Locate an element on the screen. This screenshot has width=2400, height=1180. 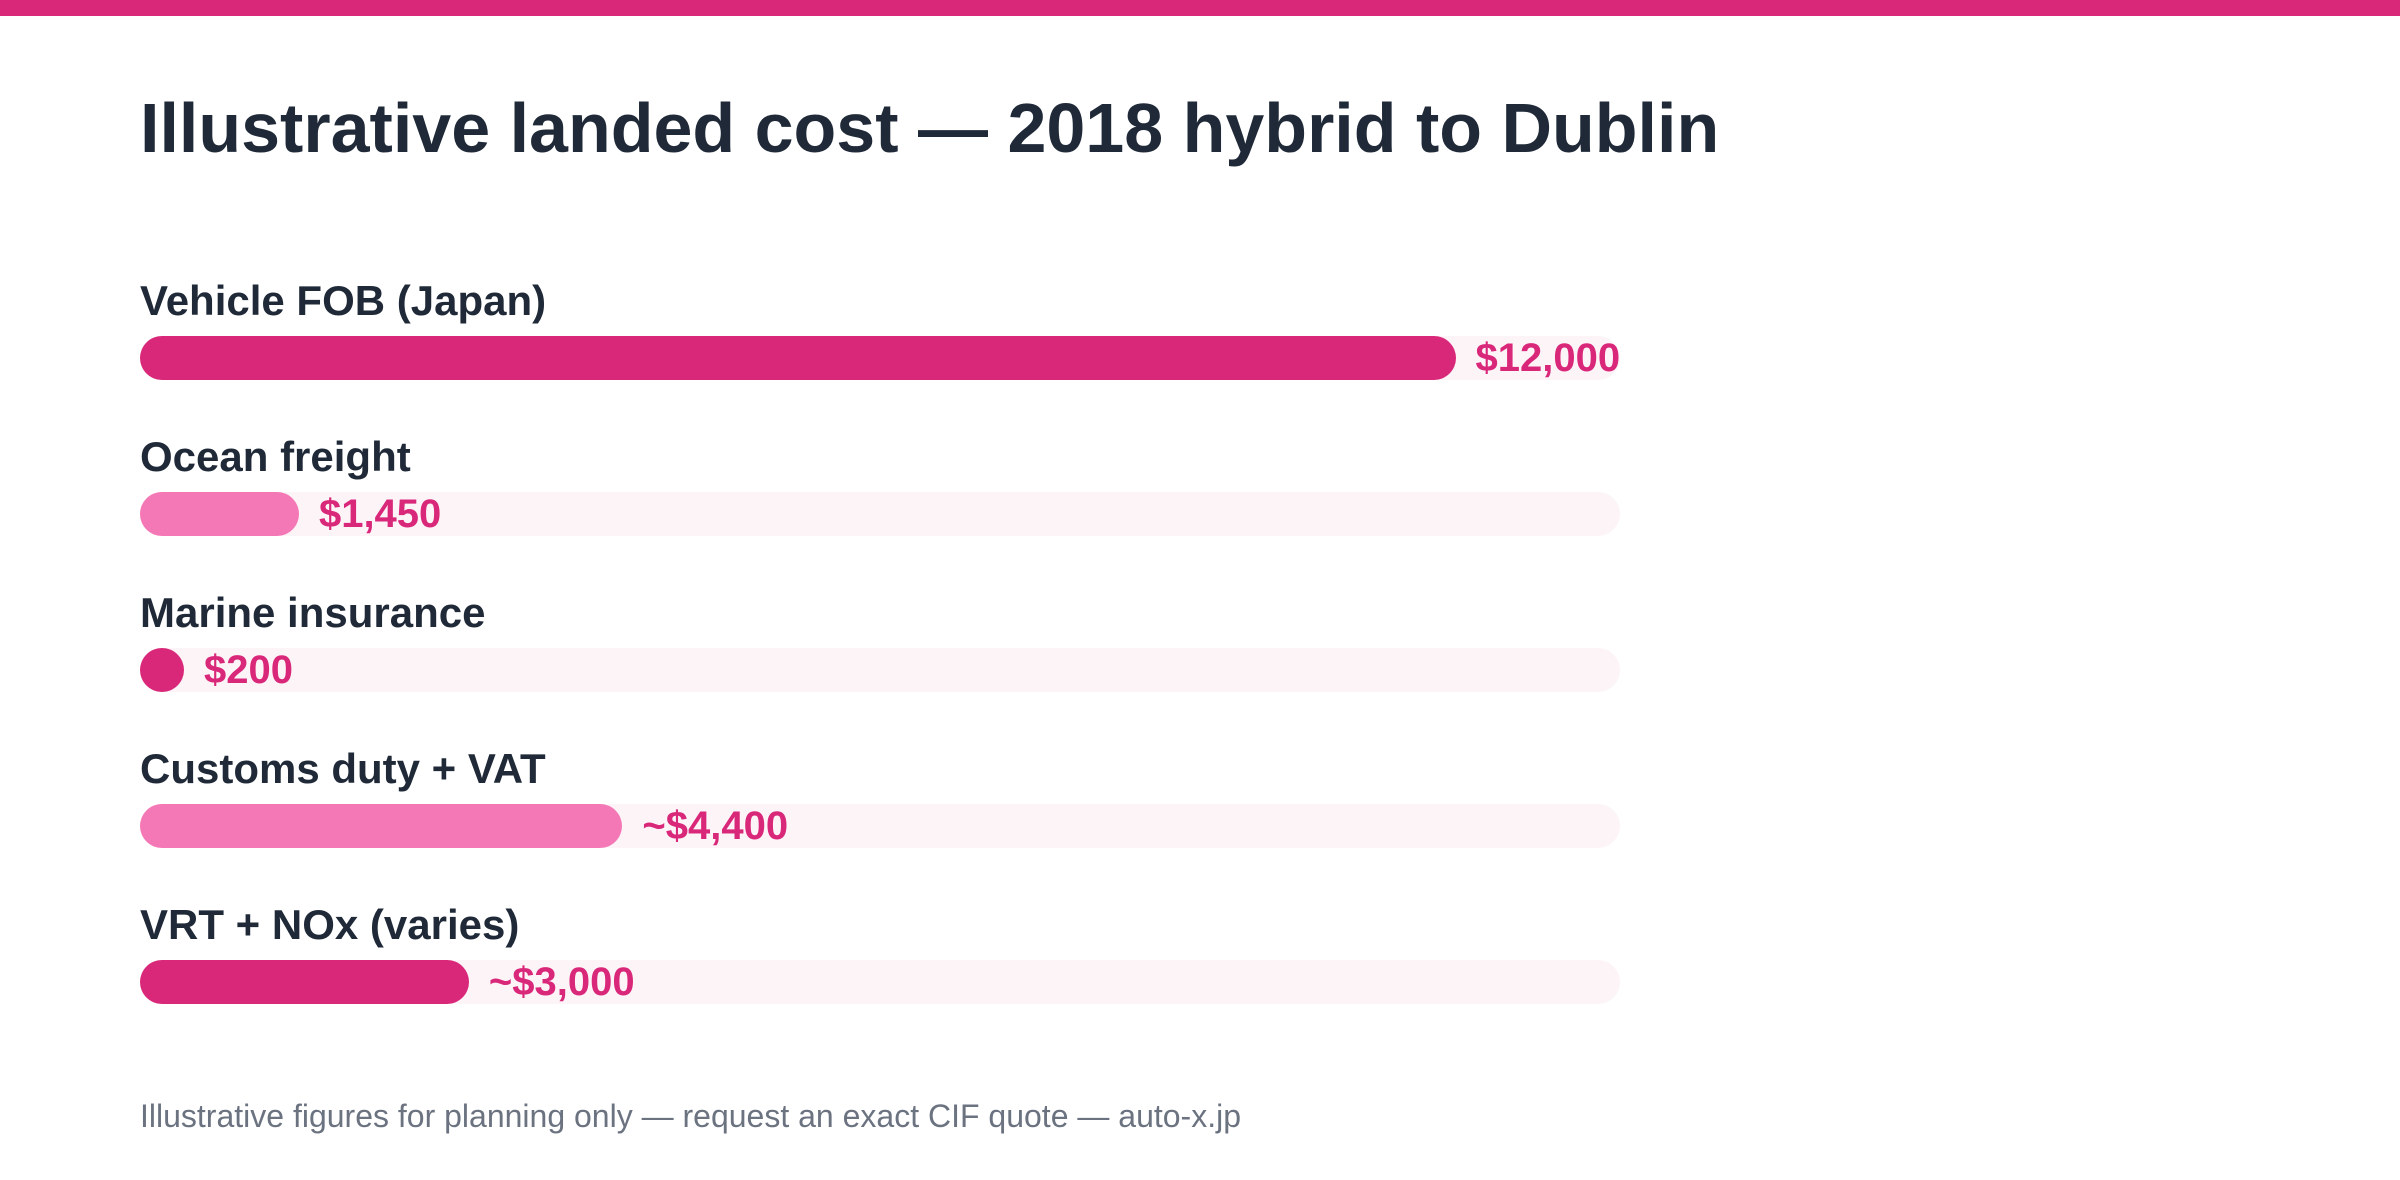
value-label: ~$3,000 is located at coordinates (561, 982).